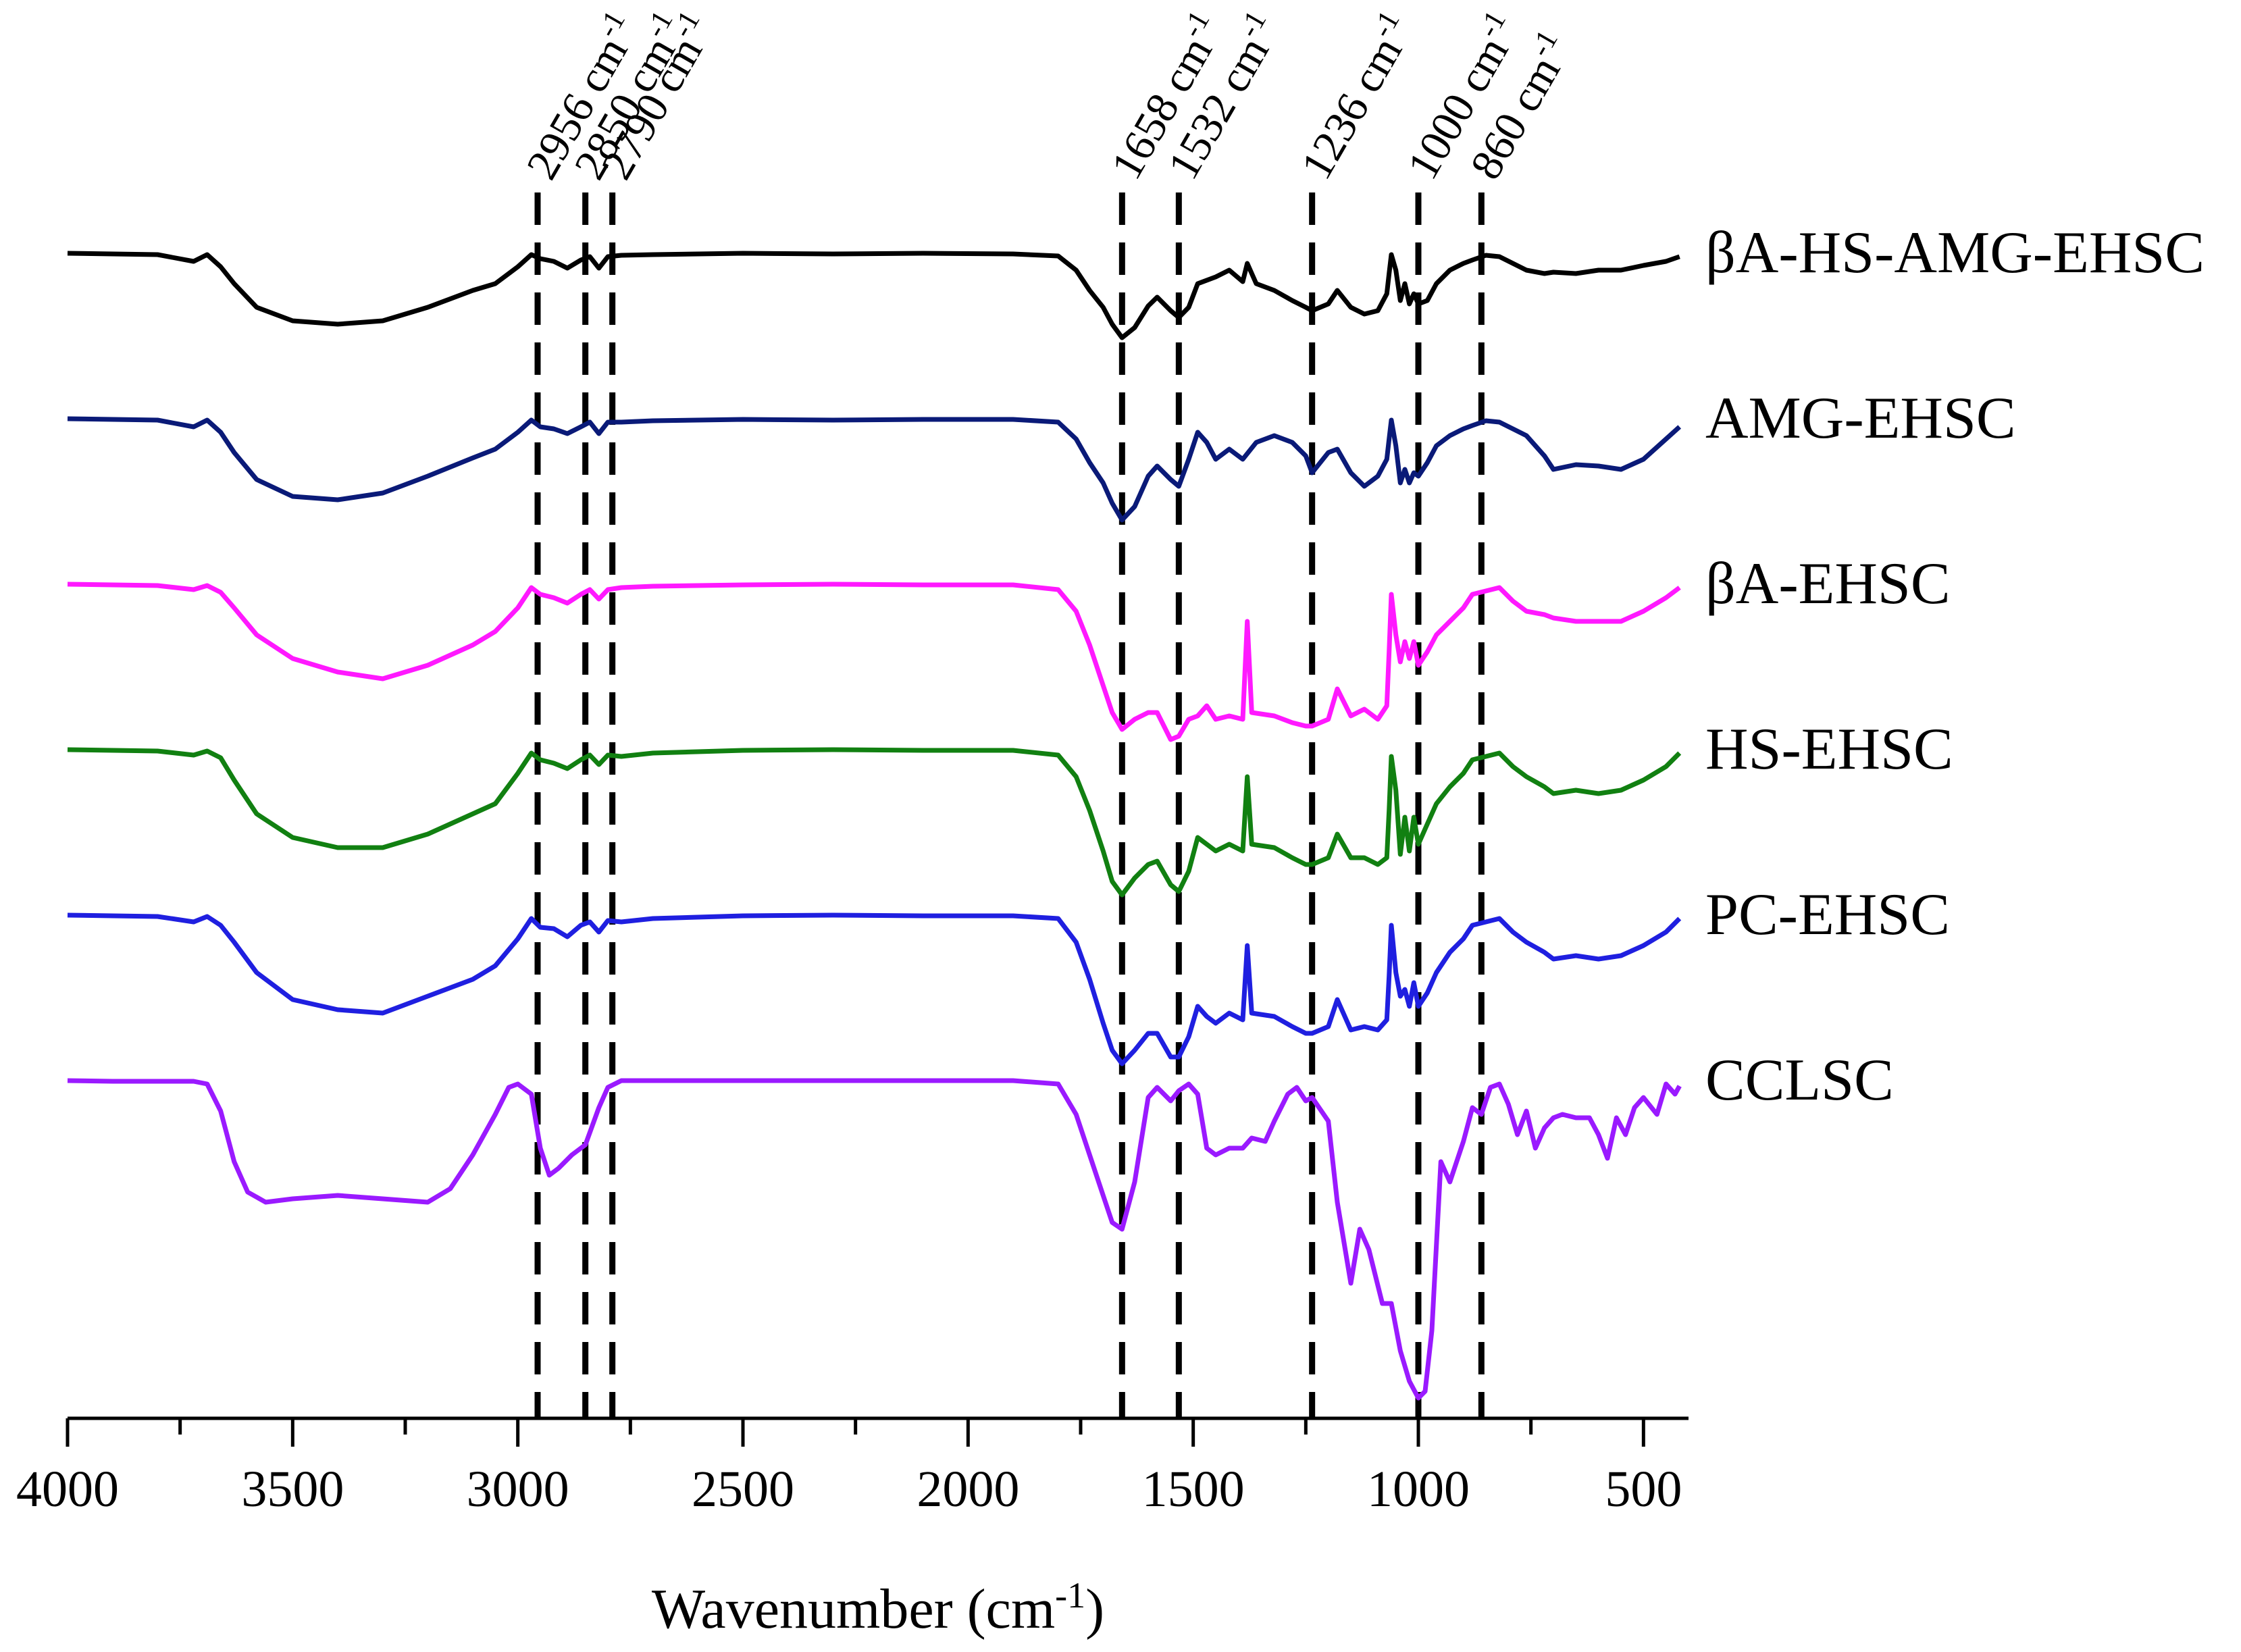  Describe the element at coordinates (1643, 1489) in the screenshot. I see `x-tick-label-500: 500` at that location.